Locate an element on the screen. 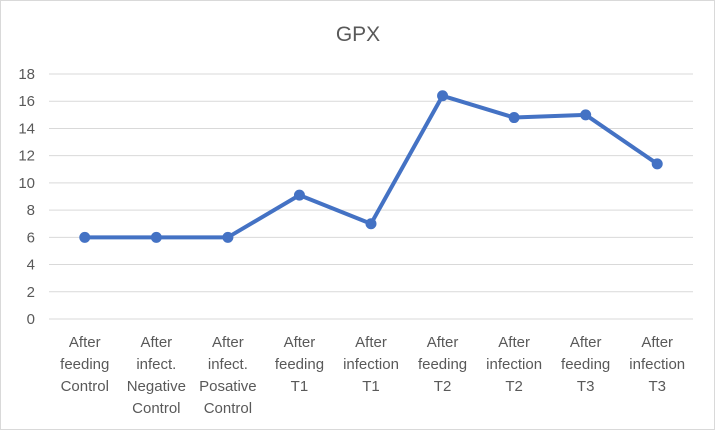 This screenshot has height=434, width=715. x-category-label: After infection T3 is located at coordinates (657, 364).